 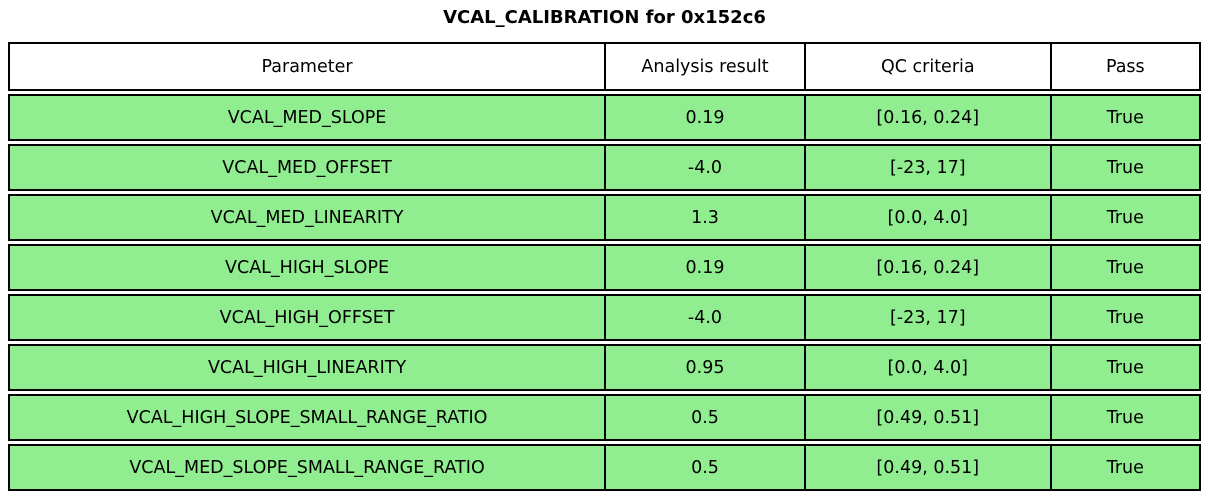 I want to click on header-cell-qc-criteria: QC criteria, so click(x=927, y=66).